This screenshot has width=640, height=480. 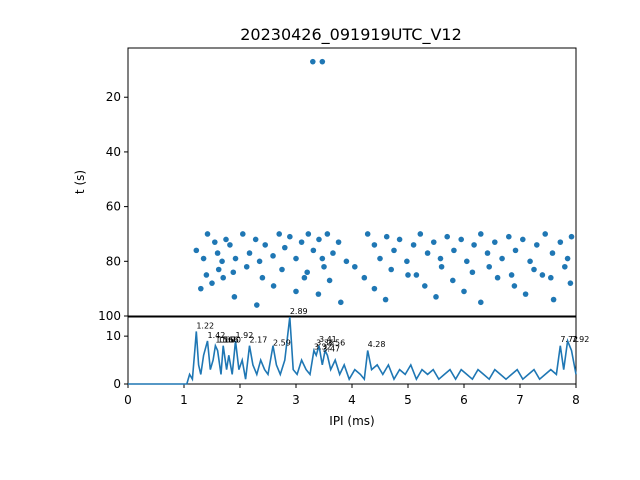 I want to click on peak-annotation: 4.28, so click(x=377, y=344).